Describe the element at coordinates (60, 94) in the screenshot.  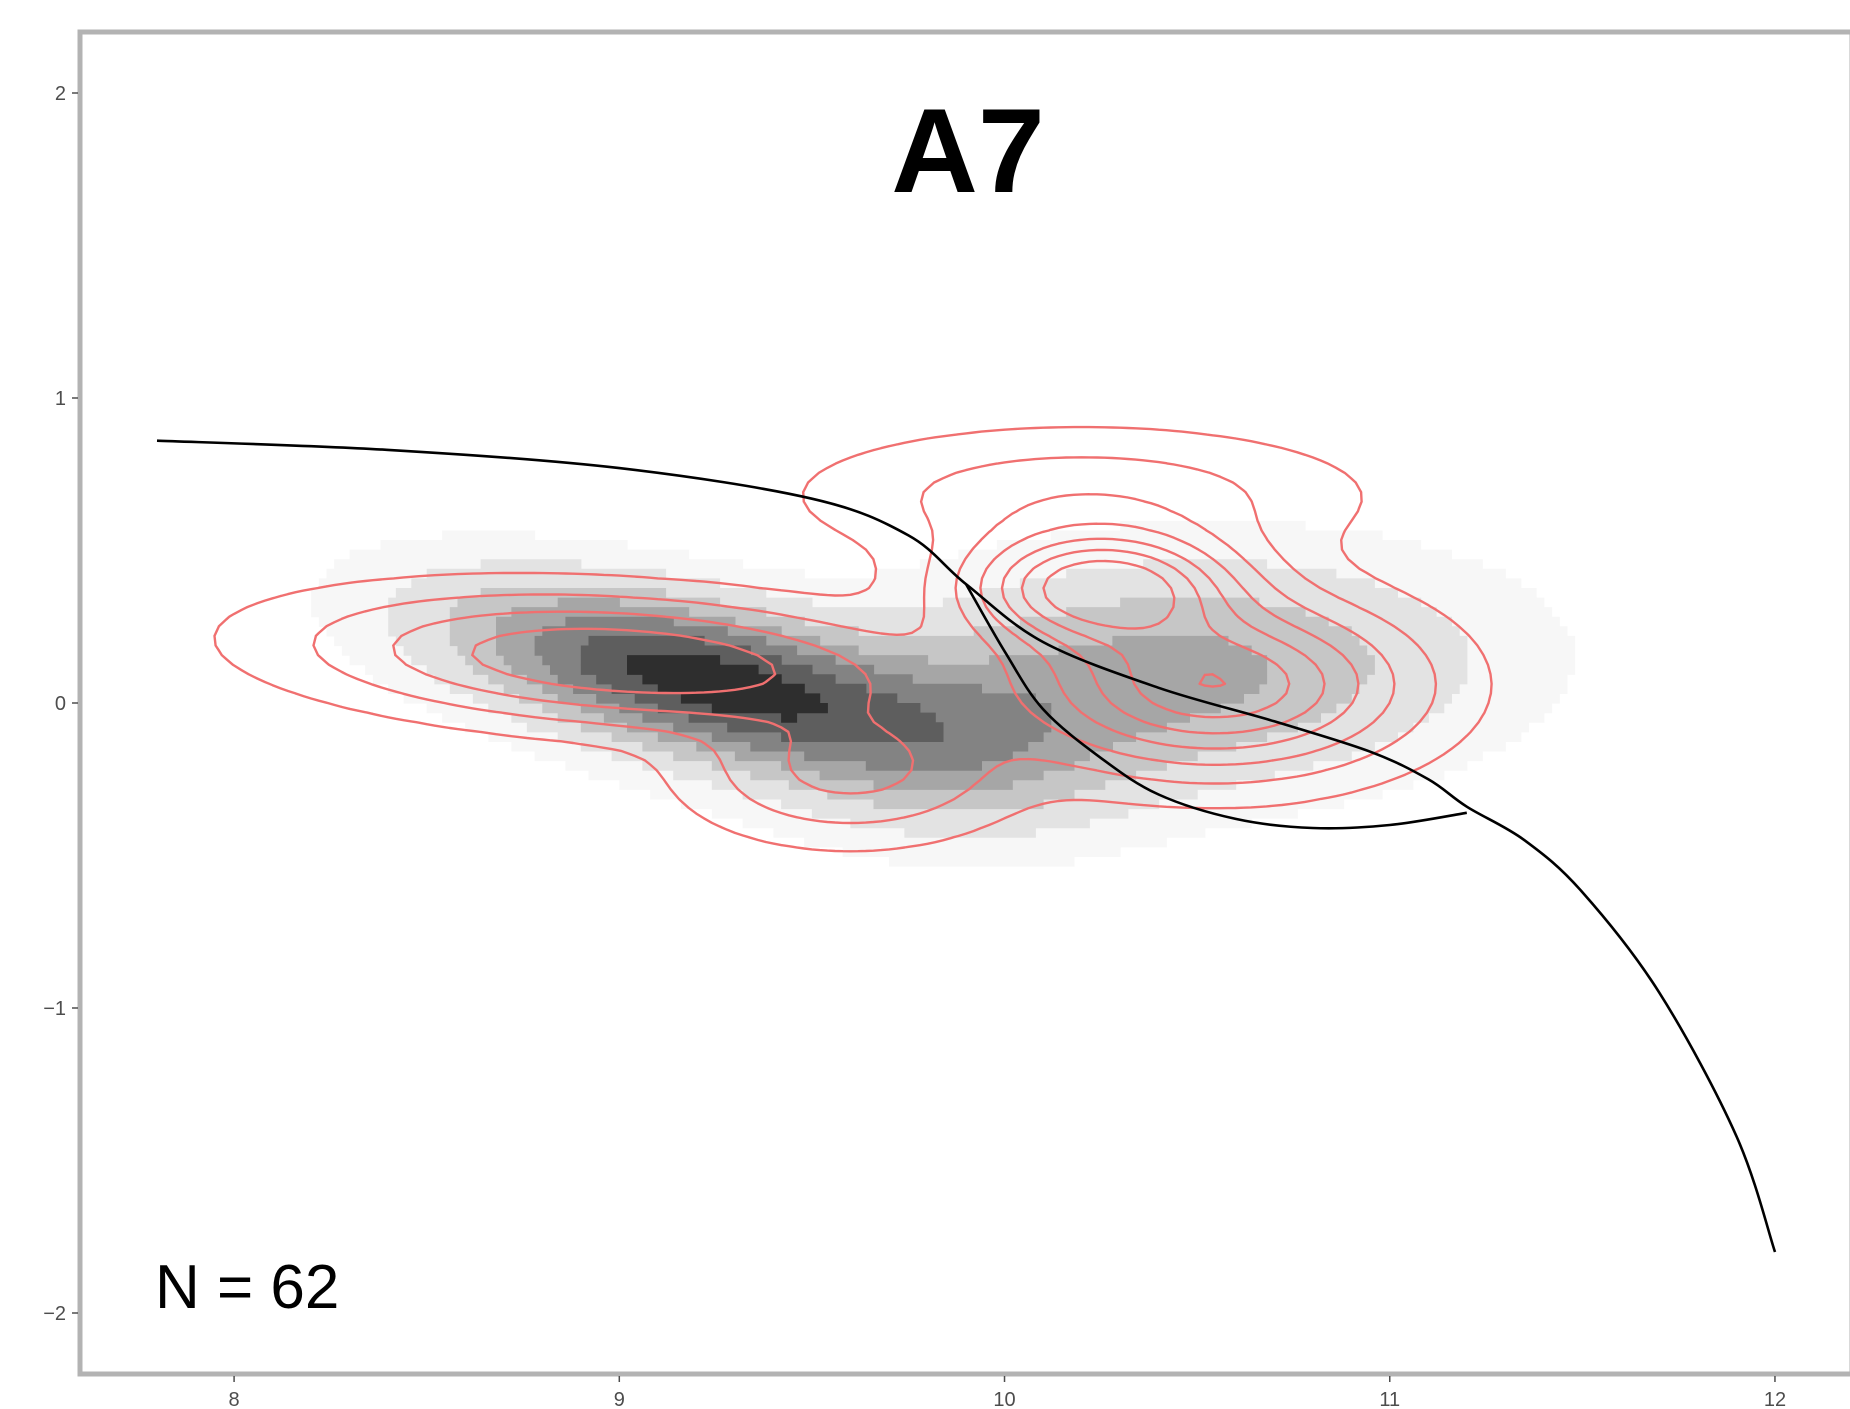
I see `y-tick-label: 2` at that location.